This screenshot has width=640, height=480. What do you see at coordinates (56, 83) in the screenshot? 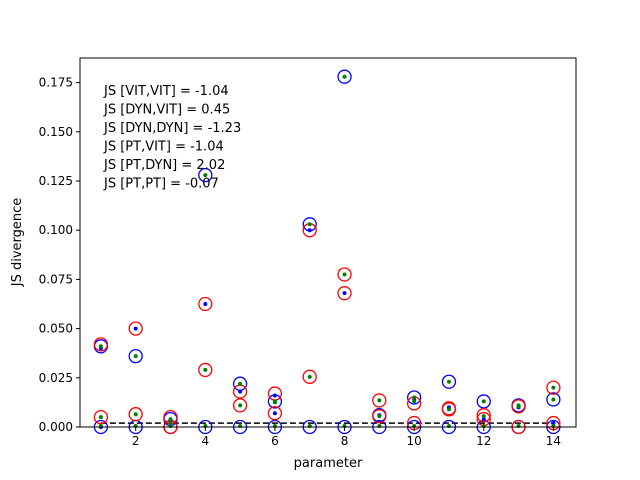
I see `y-tick-label: 0.175` at bounding box center [56, 83].